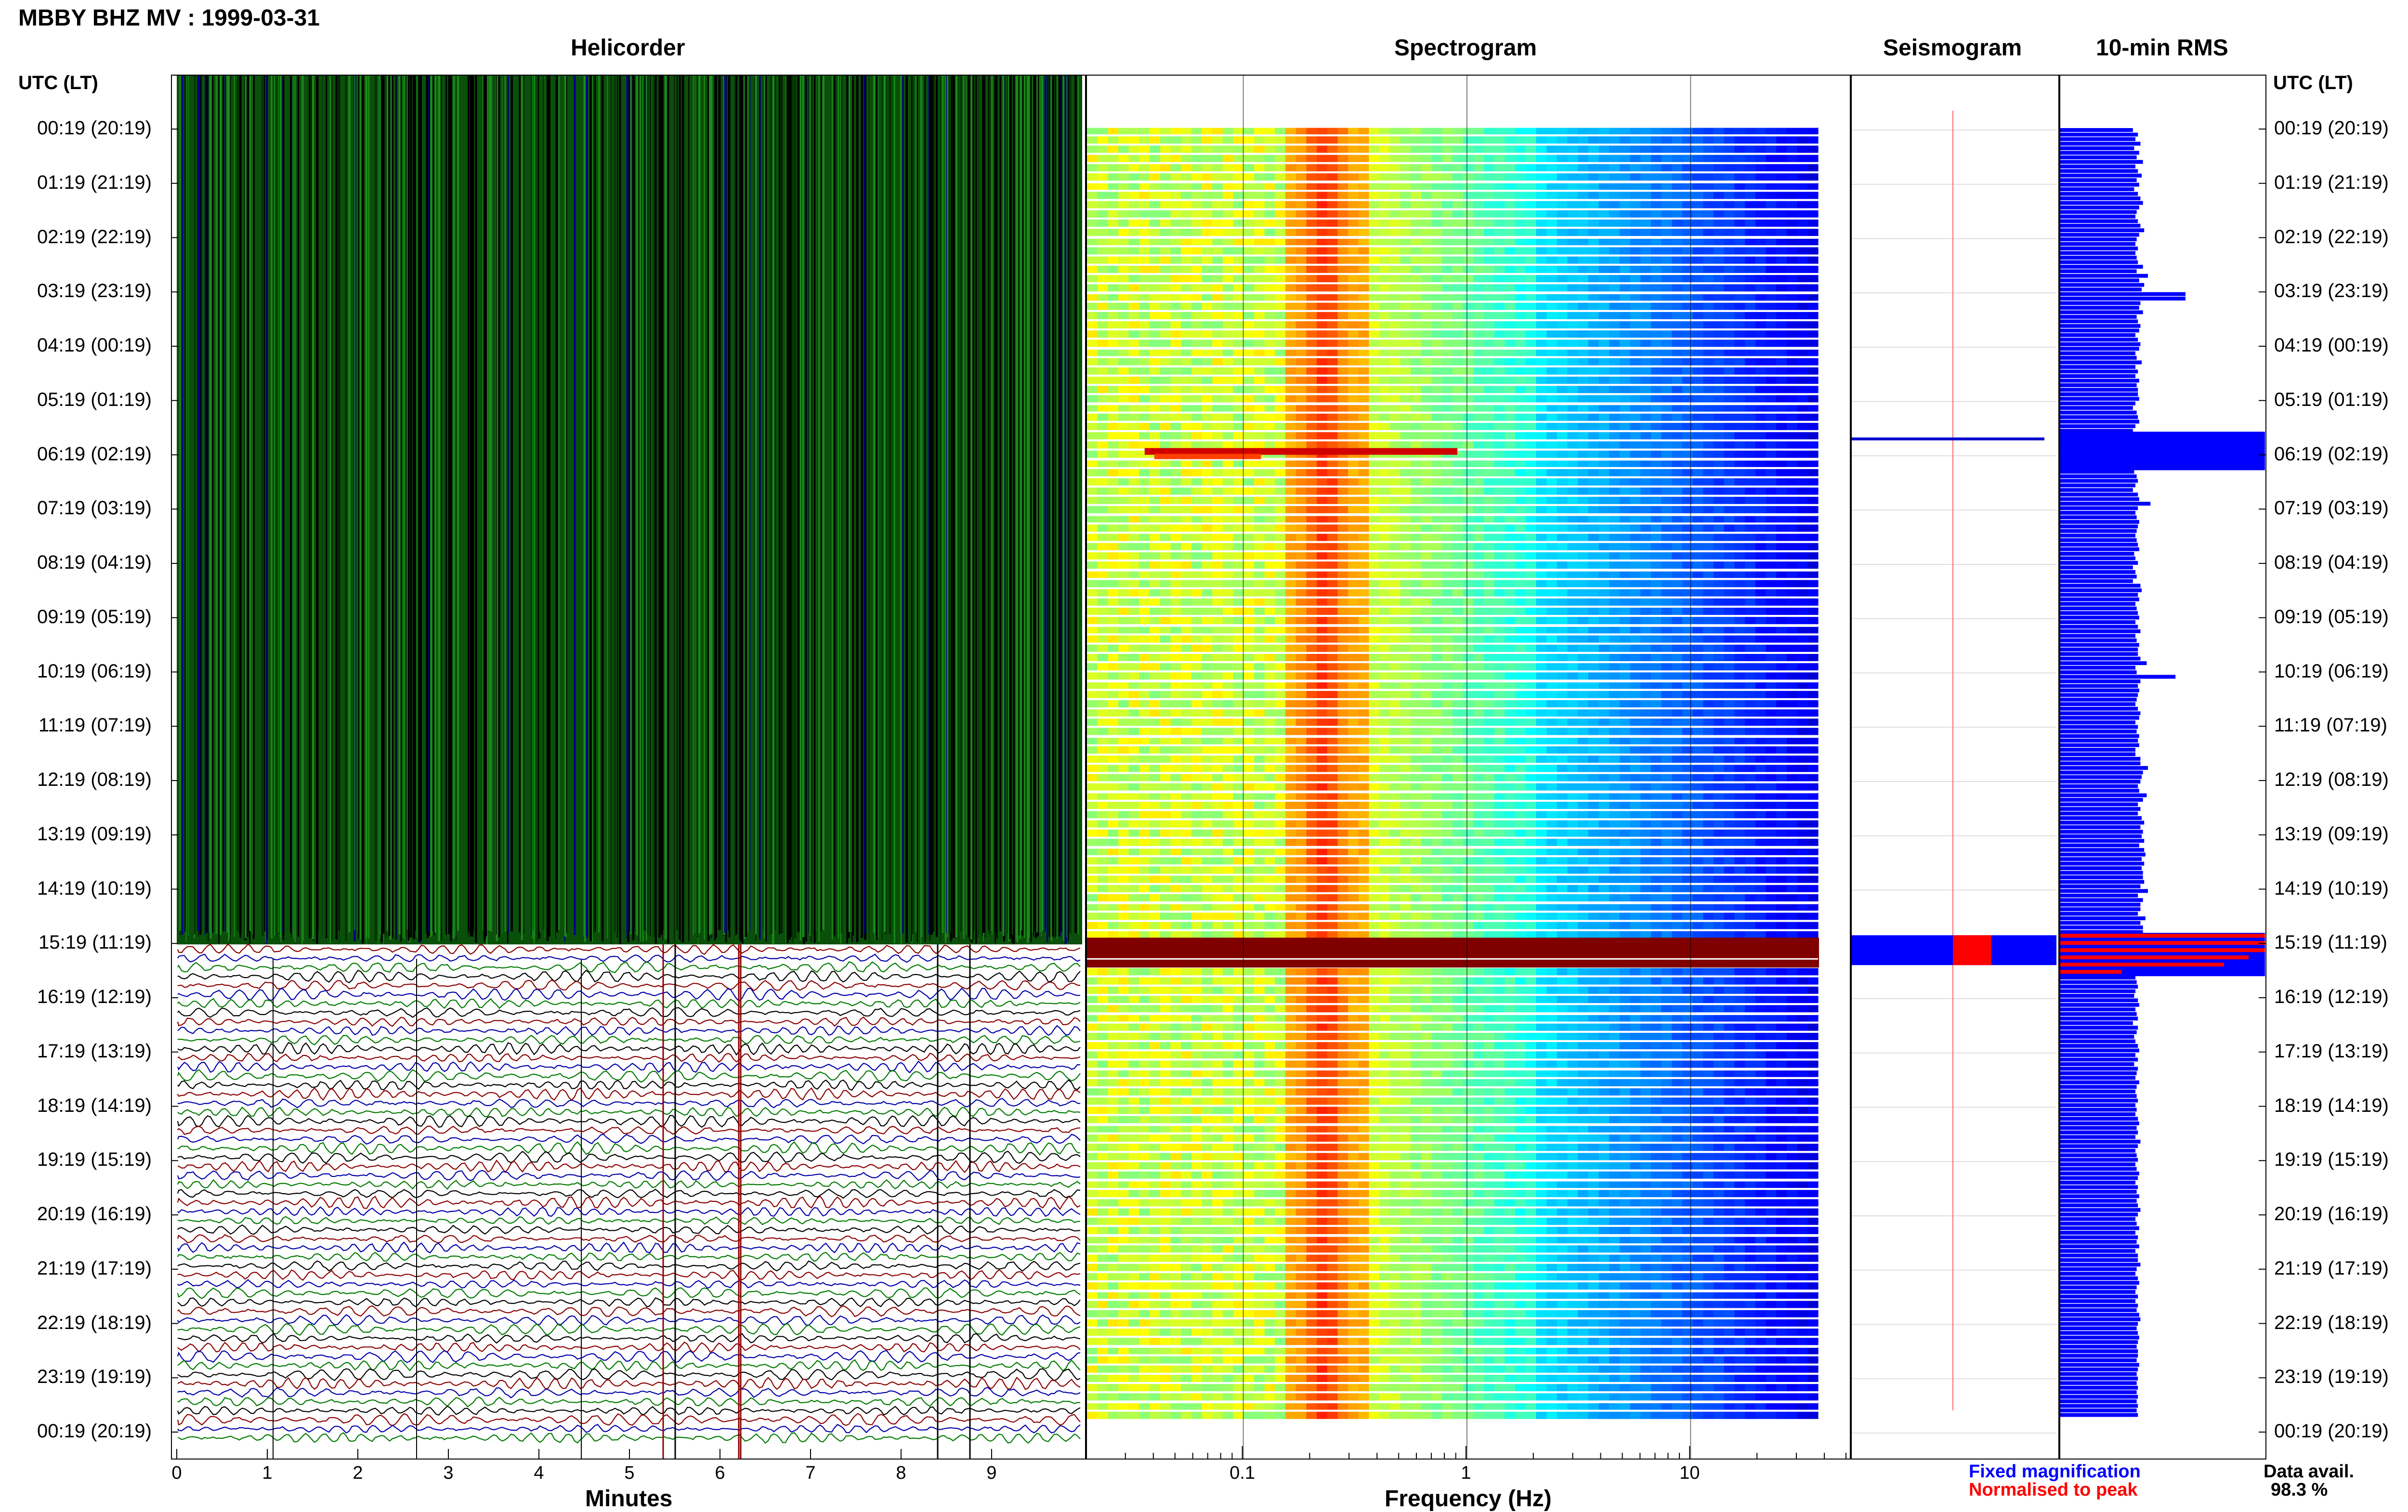 Image resolution: width=2408 pixels, height=1512 pixels. I want to click on time-label-right: 01:19 (21:19), so click(2331, 183).